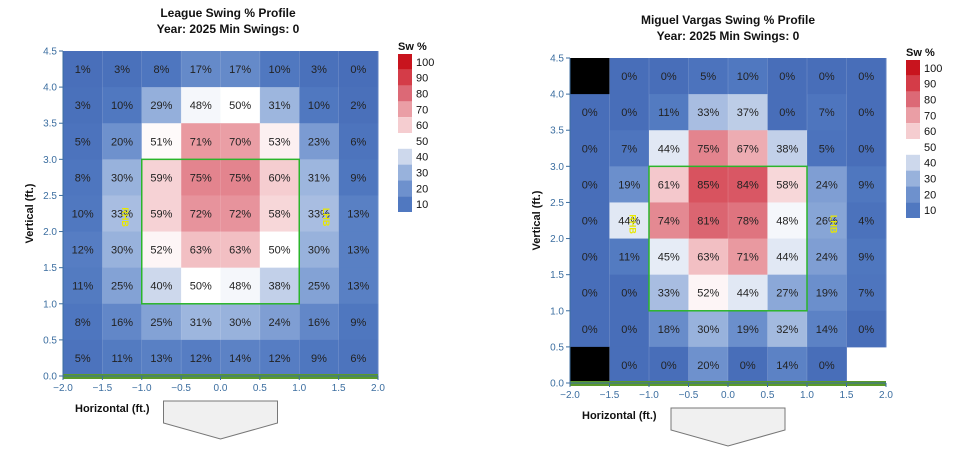 The width and height of the screenshot is (960, 459). I want to click on y-tick-label: 4.5, so click(557, 59).